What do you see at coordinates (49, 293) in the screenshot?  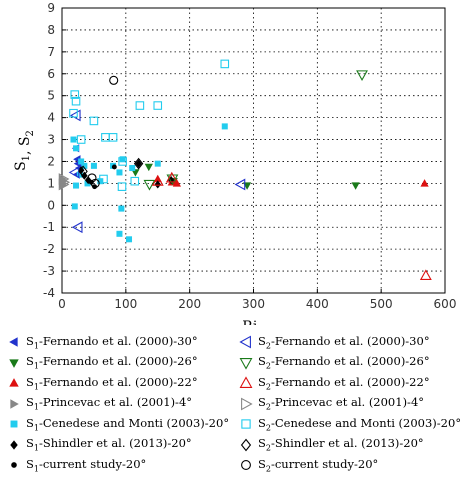 I see `y-tick-label: -4` at bounding box center [49, 293].